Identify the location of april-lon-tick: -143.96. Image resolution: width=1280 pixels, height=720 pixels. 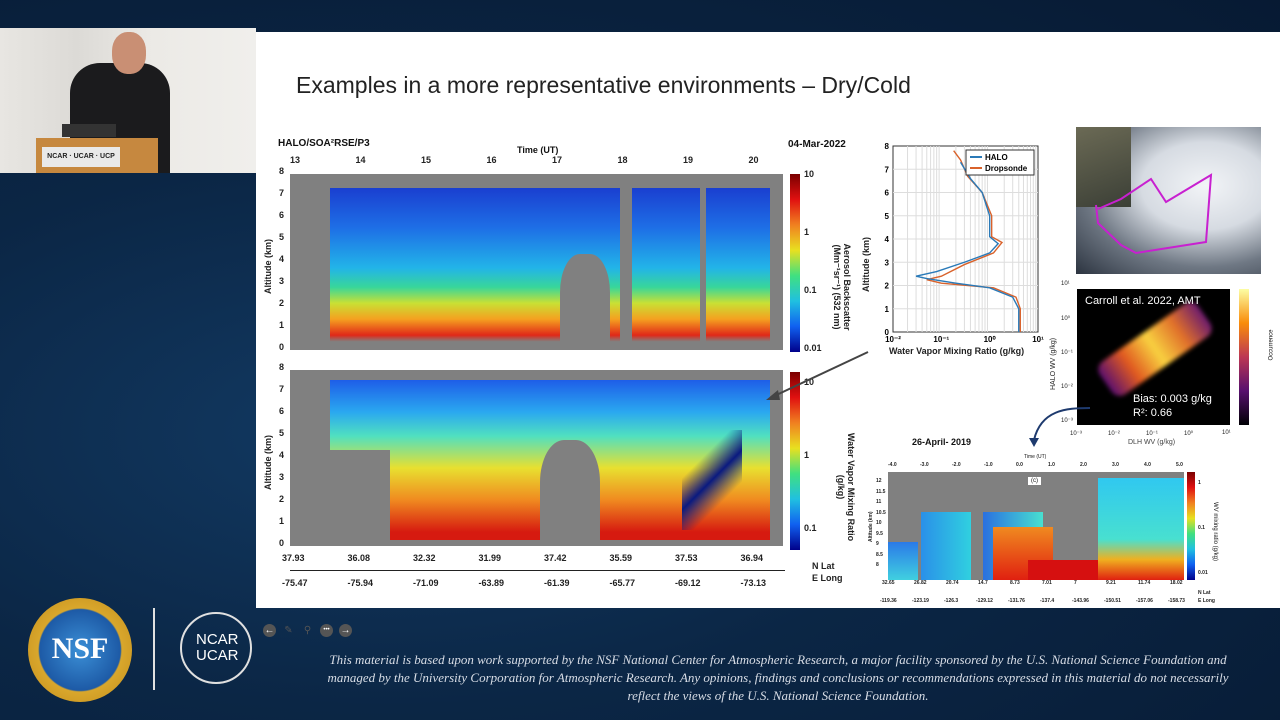
(1080, 601).